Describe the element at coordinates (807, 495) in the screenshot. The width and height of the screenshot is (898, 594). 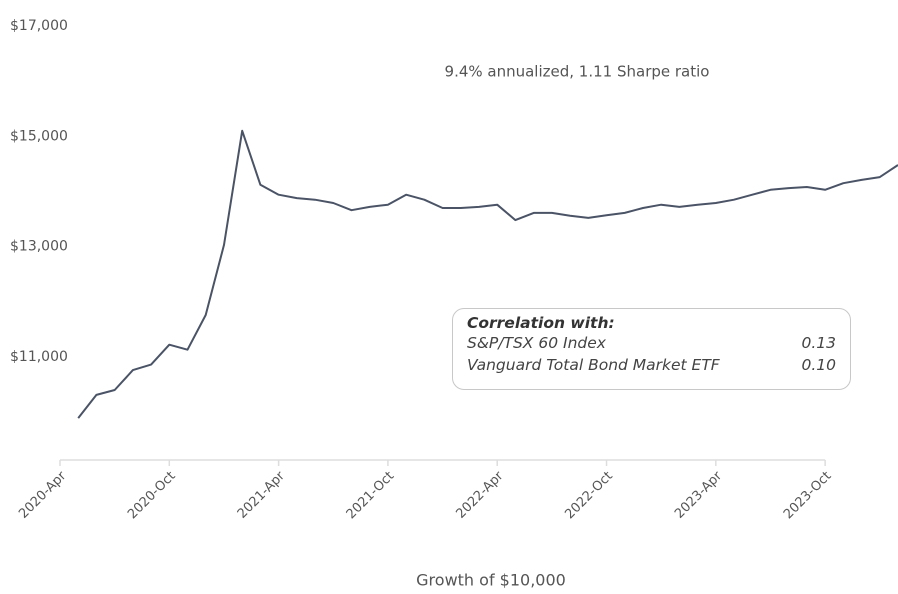
I see `x-tick-label: 2023-Oct` at that location.